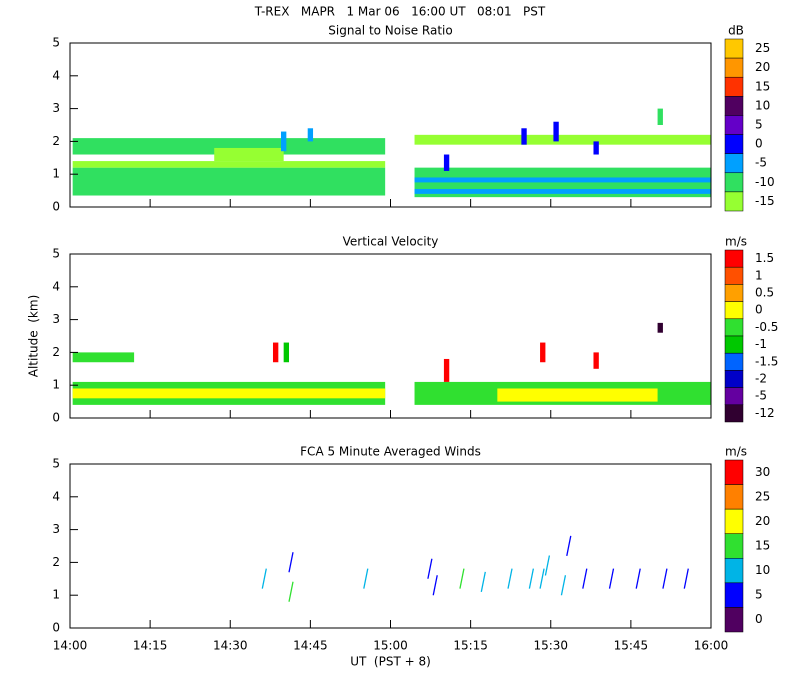 This screenshot has width=800, height=700. I want to click on x-tick-label: 14:15, so click(150, 646).